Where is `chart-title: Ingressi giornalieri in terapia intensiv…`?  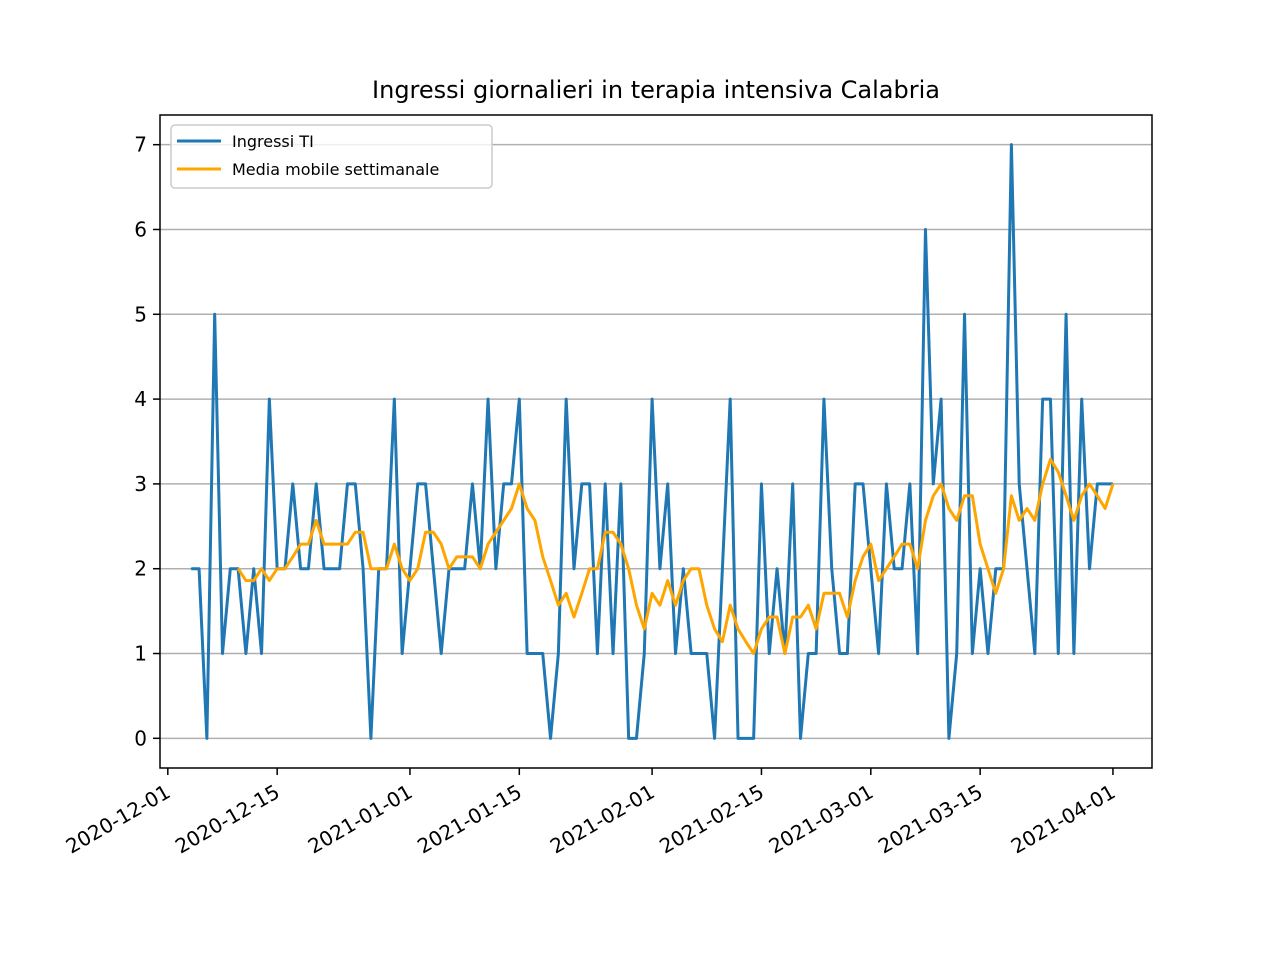 chart-title: Ingressi giornalieri in terapia intensiv… is located at coordinates (656, 90).